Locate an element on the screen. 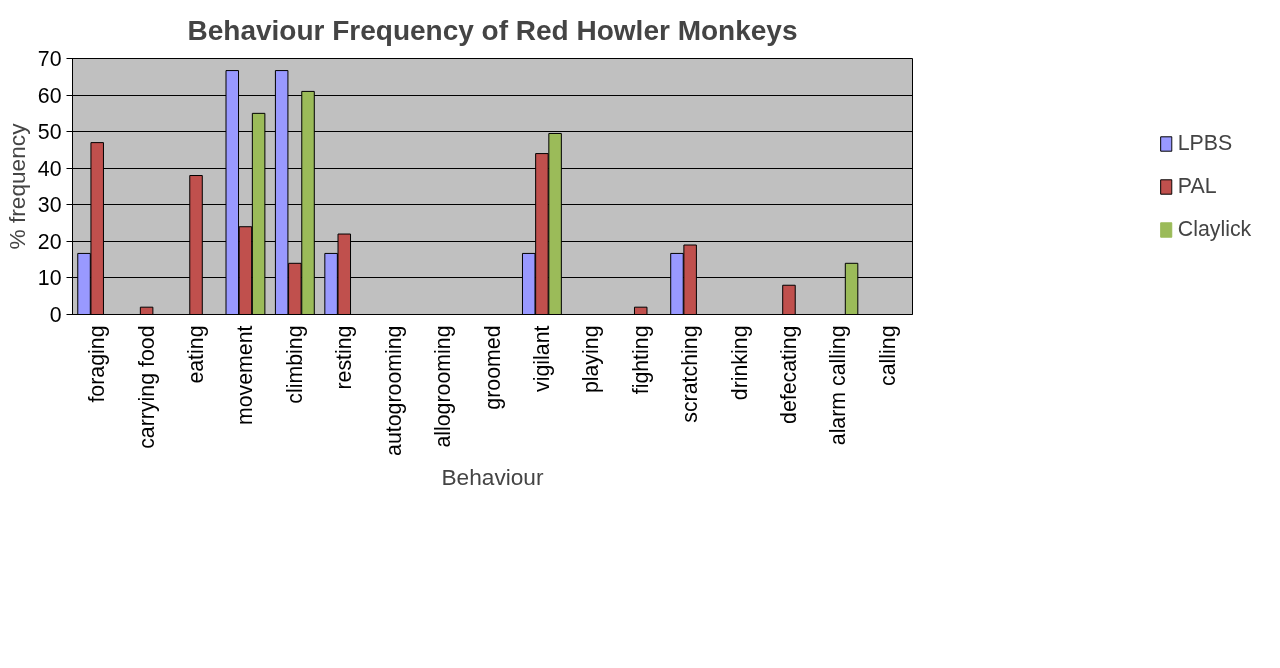 This screenshot has height=668, width=1280. y-tick-label: 20 is located at coordinates (49, 241).